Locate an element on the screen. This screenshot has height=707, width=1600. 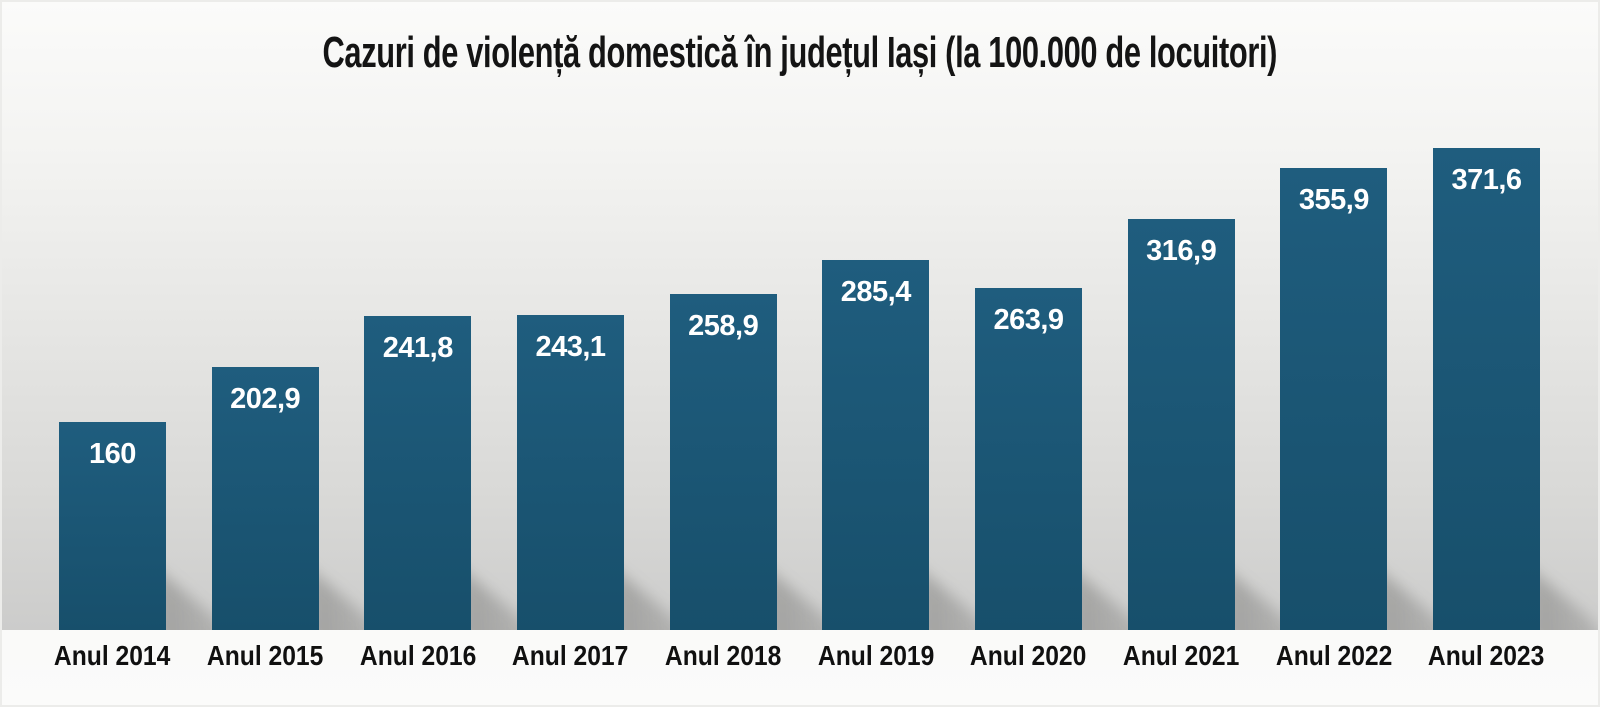
bar-anul-2021: 316,9 is located at coordinates (1181, 424).